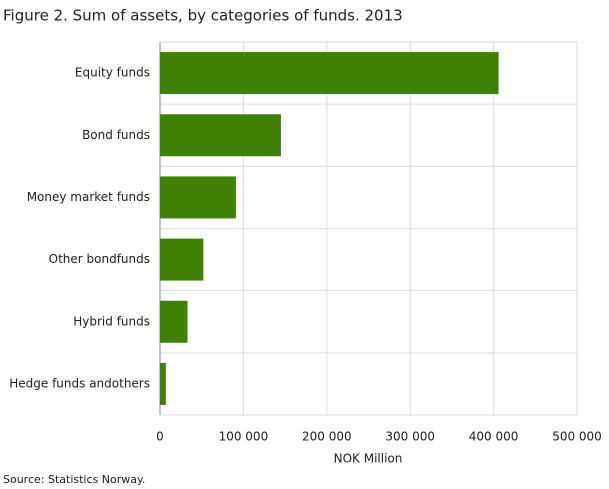  I want to click on y-tick-label: Money market funds, so click(88, 197).